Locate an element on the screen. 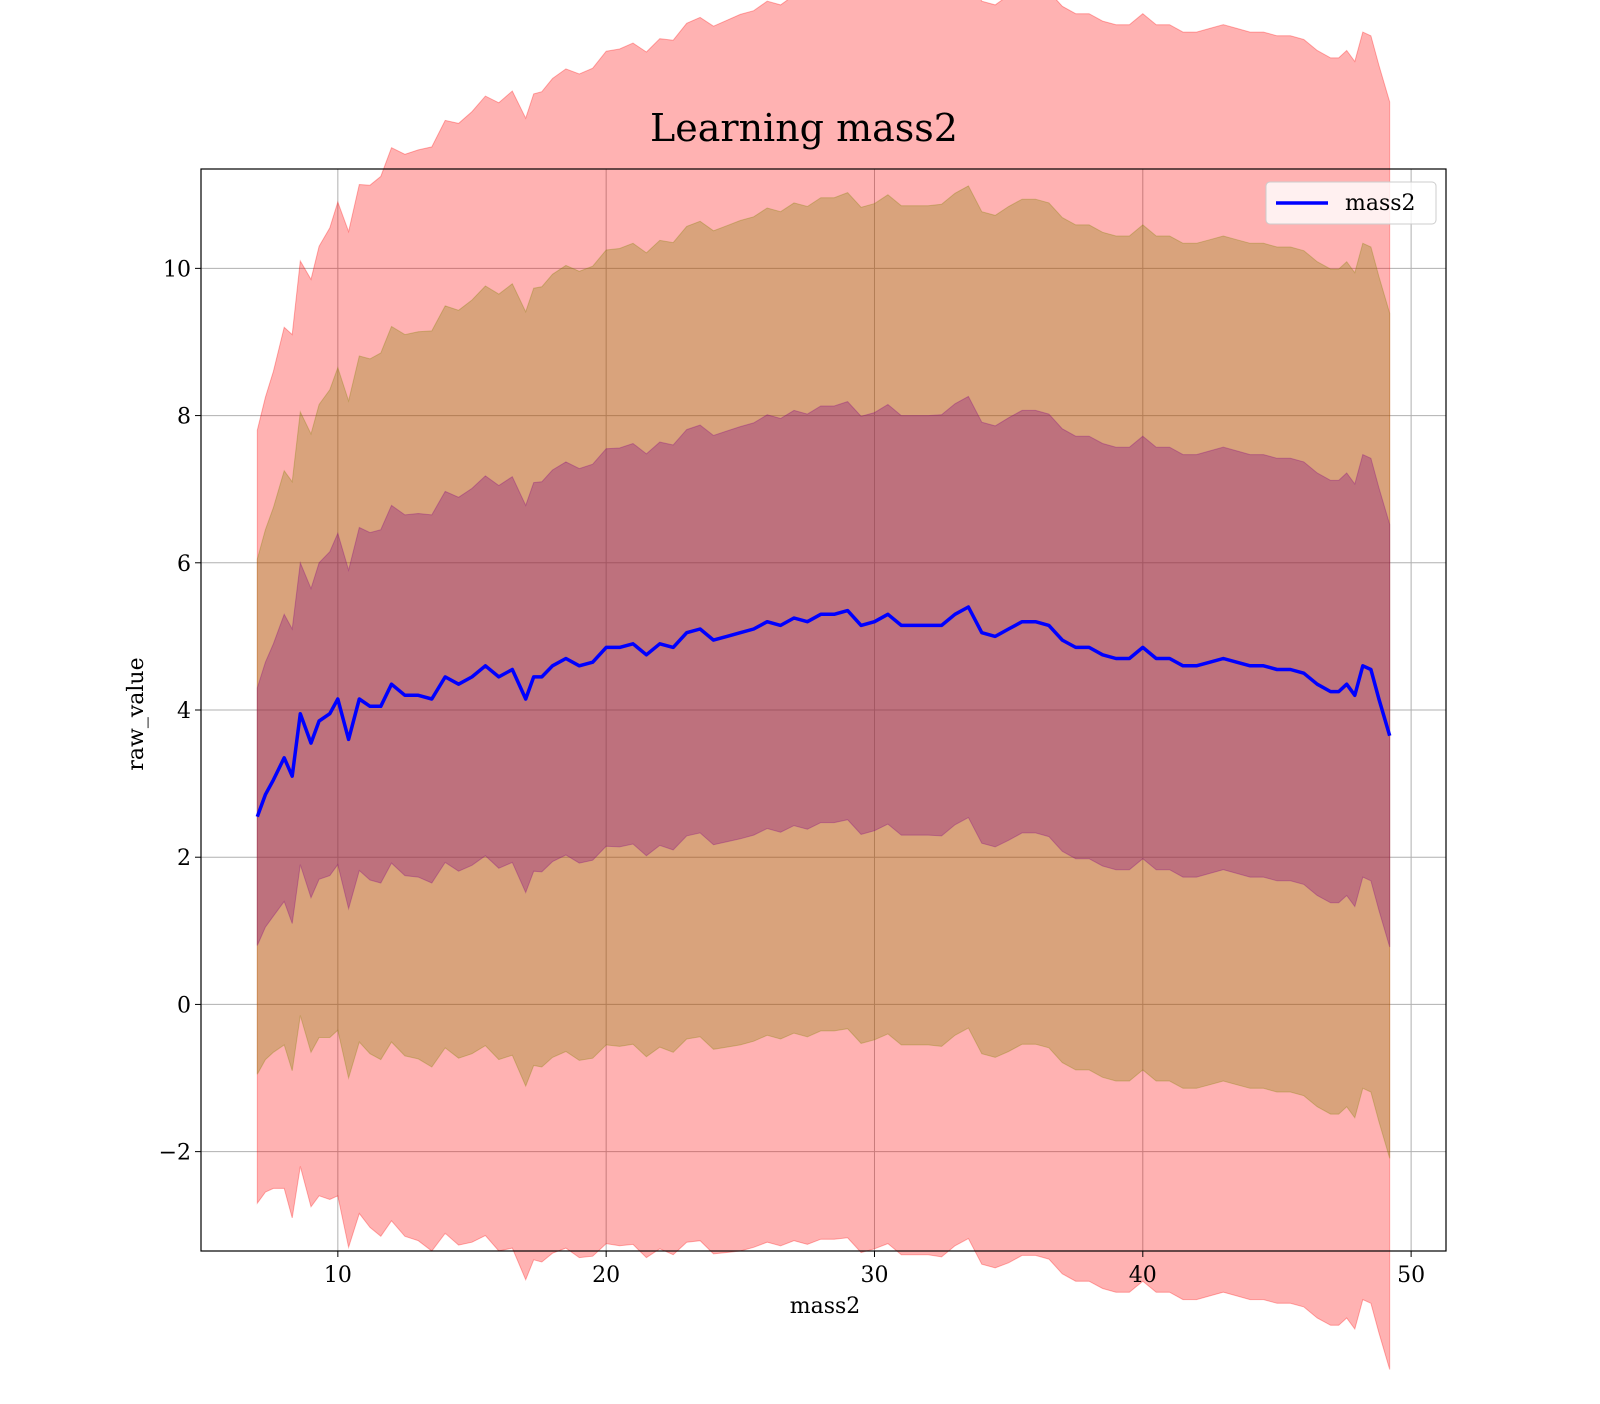 The height and width of the screenshot is (1404, 1600). y-tick-label: −2 is located at coordinates (175, 1153).